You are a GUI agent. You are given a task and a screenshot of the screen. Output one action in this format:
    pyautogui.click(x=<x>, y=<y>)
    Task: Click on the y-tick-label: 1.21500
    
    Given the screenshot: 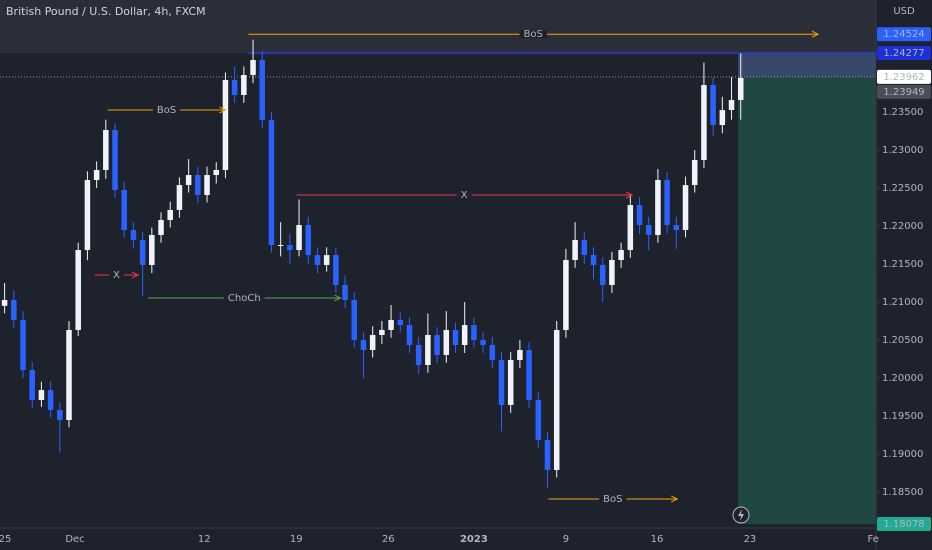 What is the action you would take?
    pyautogui.click(x=902, y=264)
    